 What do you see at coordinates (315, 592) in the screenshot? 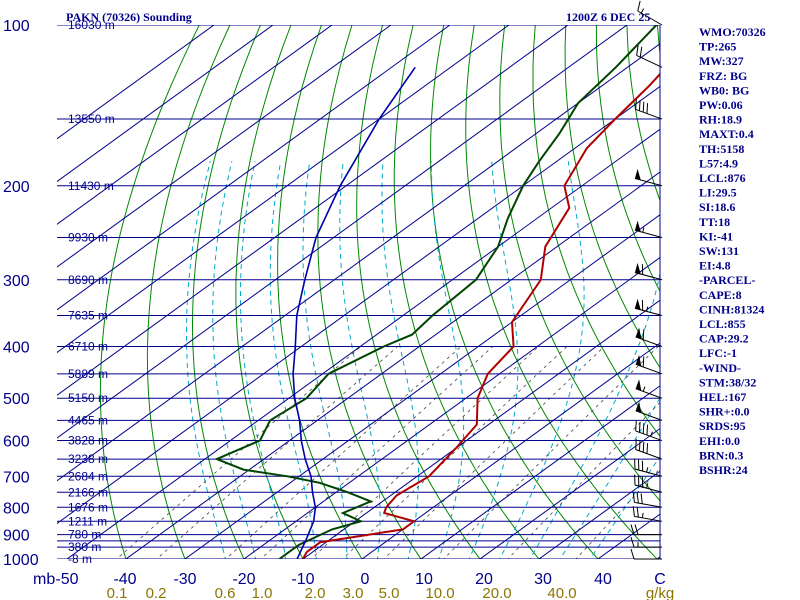
I see `mixing-ratio-label: 2.0` at bounding box center [315, 592].